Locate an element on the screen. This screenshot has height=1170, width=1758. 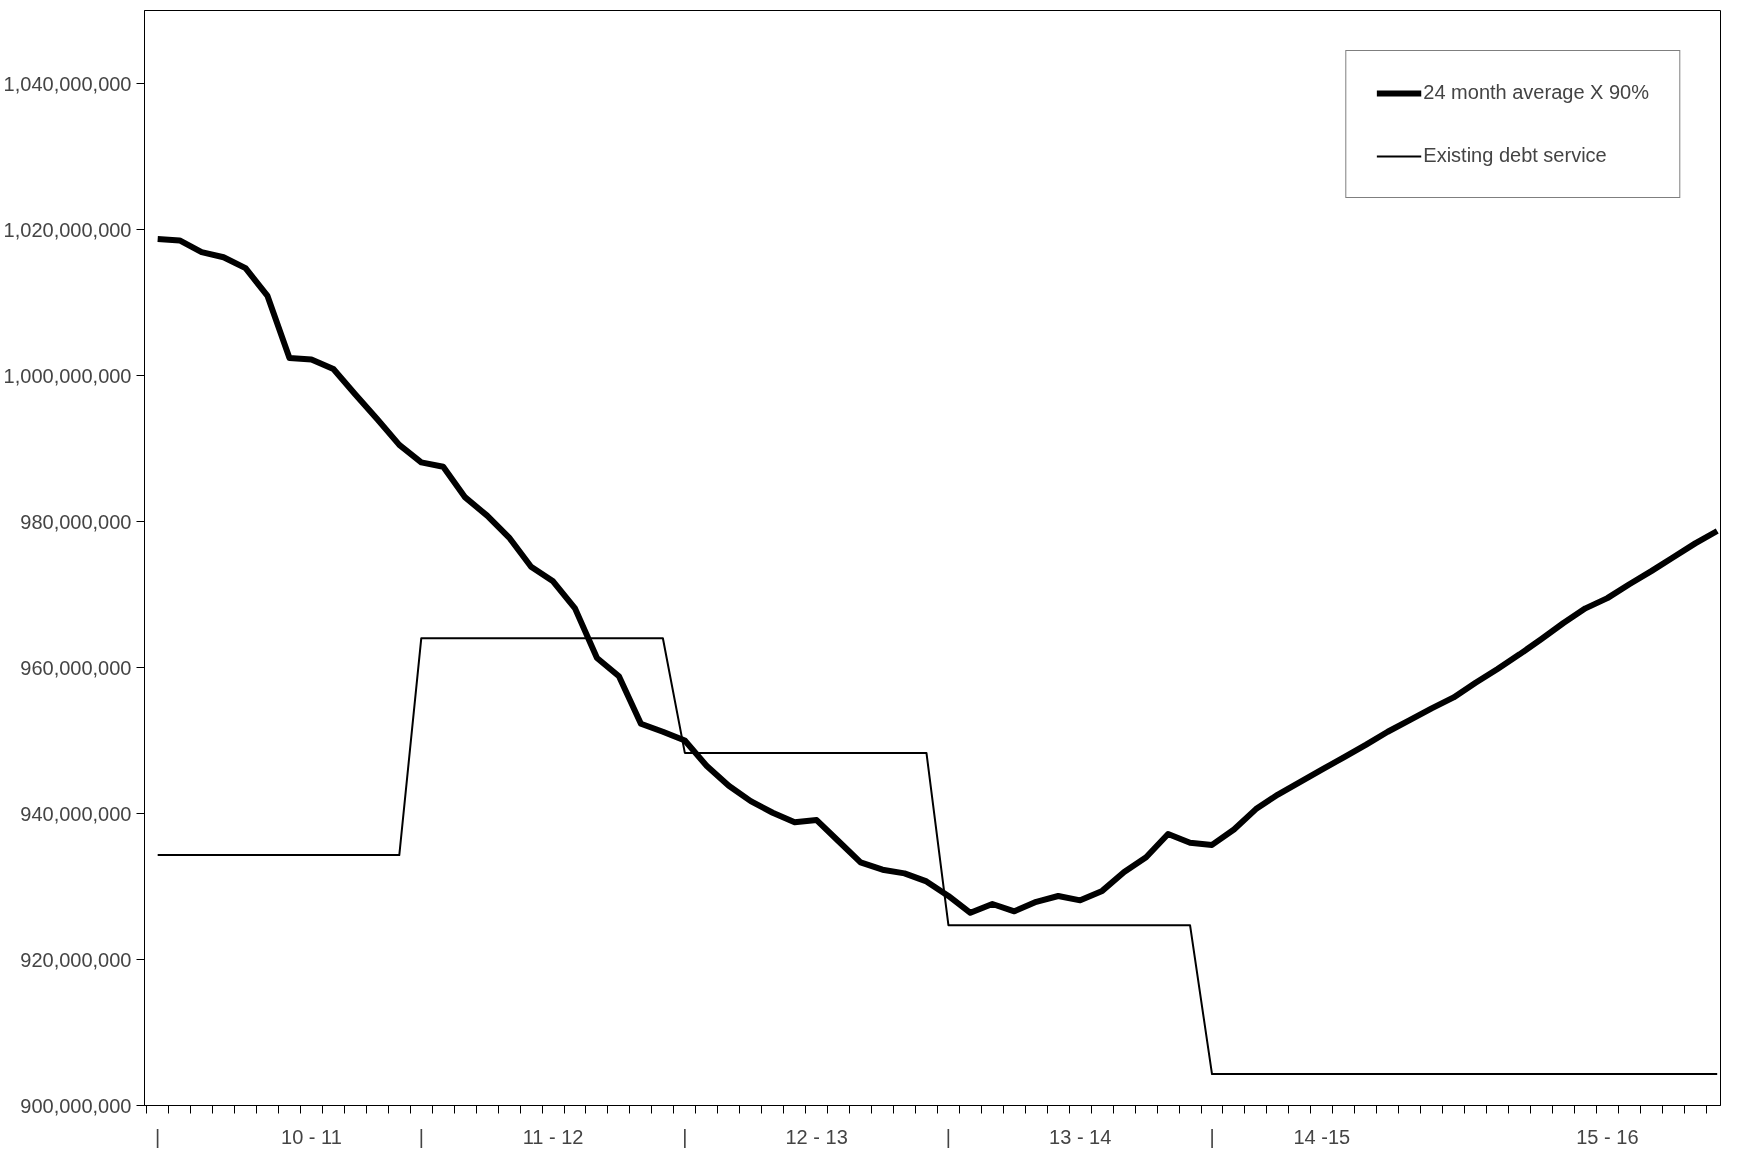
y-tick-label: 1,000,000,000 is located at coordinates (67, 375).